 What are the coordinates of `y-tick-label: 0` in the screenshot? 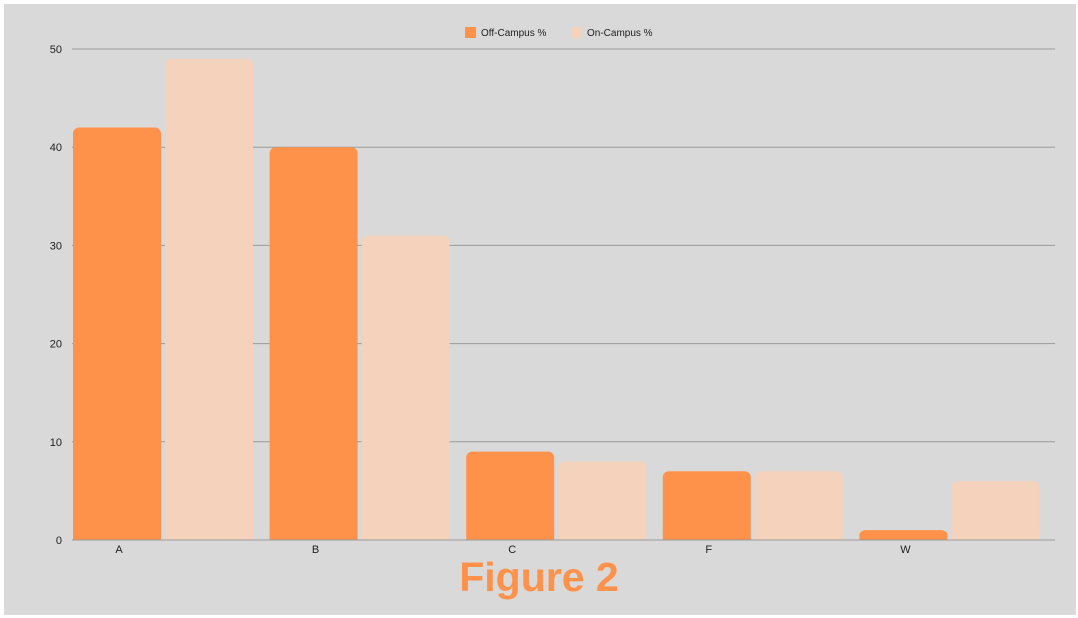 It's located at (59, 541).